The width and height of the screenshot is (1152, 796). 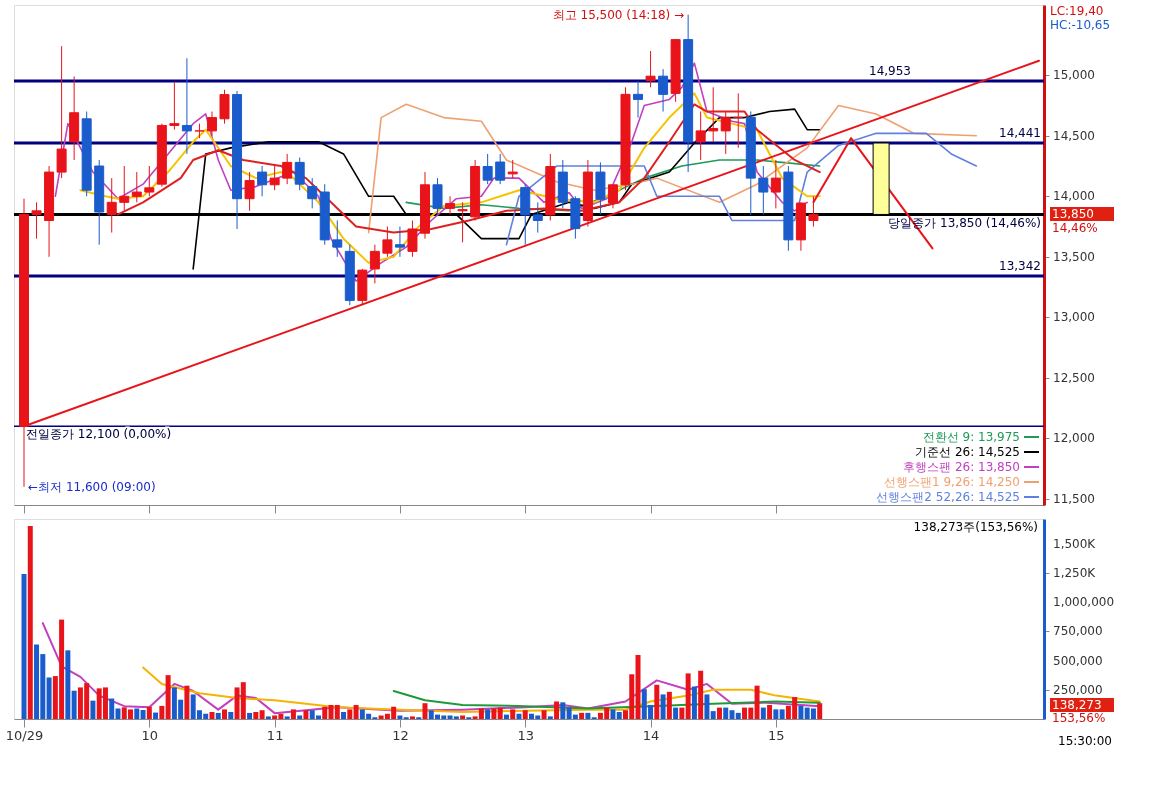 I want to click on x-tick-label: 13, so click(x=526, y=735).